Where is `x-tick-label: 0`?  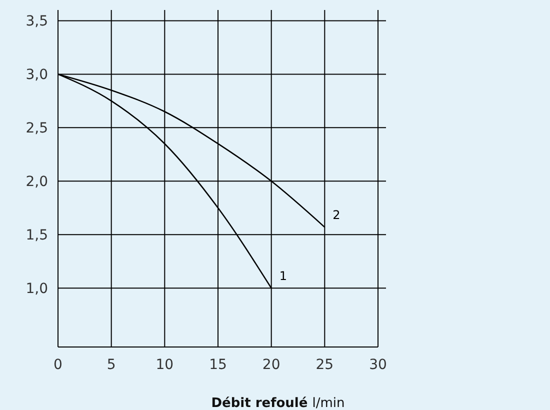
x-tick-label: 0 is located at coordinates (58, 365).